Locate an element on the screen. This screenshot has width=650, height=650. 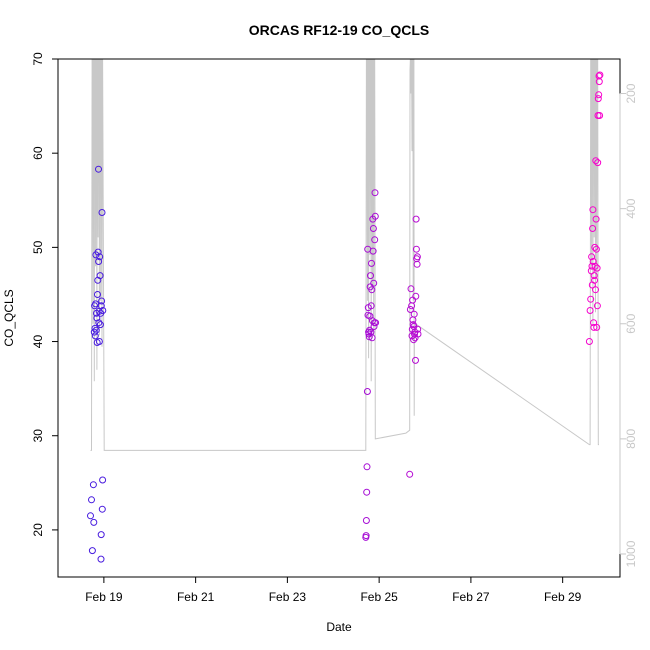
y-tick-label: 40 is located at coordinates (38, 342).